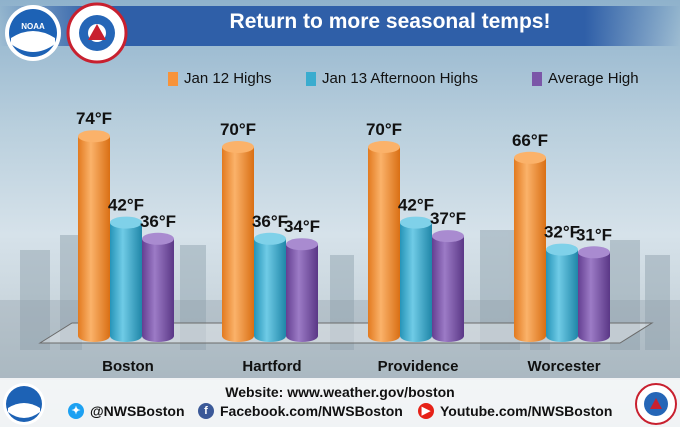 This screenshot has width=680, height=427. I want to click on bar-cap-average-hartford, so click(302, 244).